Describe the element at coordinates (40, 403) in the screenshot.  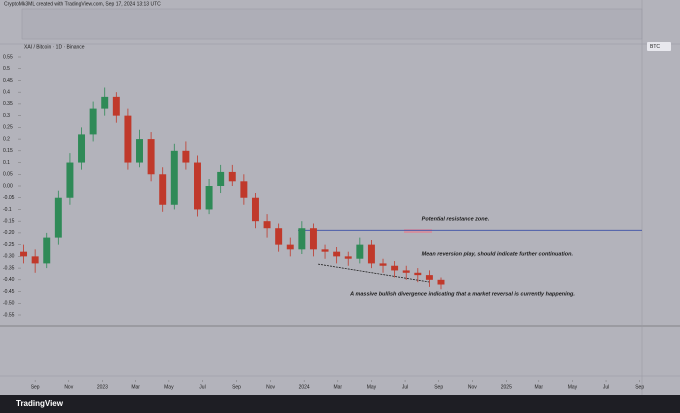
I see `footer-logo: TradingView` at that location.